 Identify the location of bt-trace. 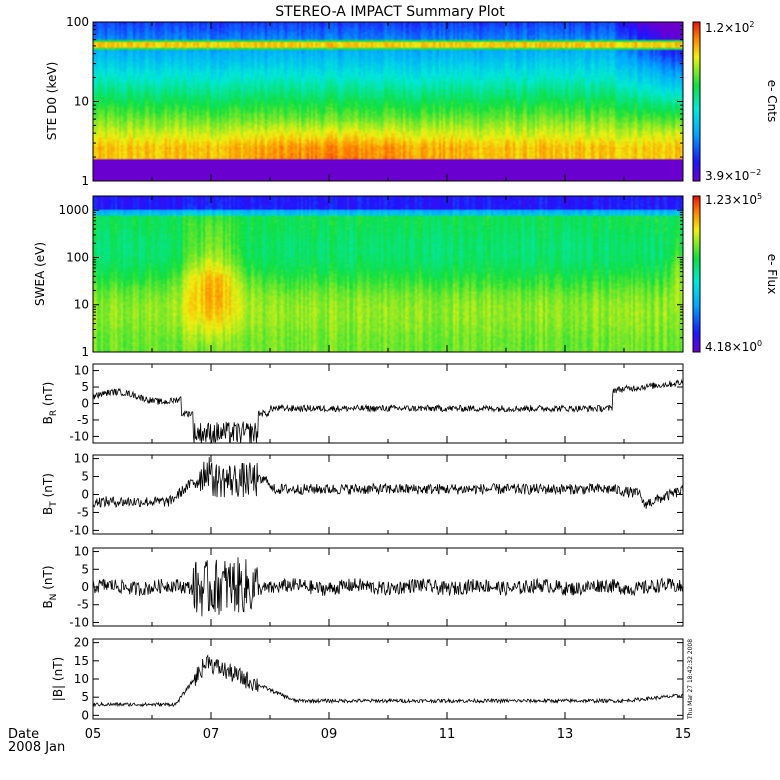
(388, 483).